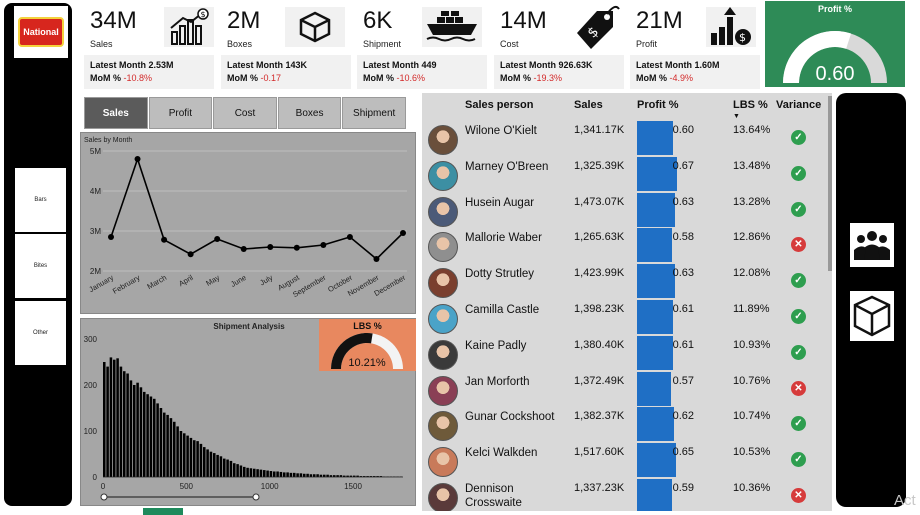 This screenshot has height=515, width=920. I want to click on range-slider-handle-max, so click(256, 497).